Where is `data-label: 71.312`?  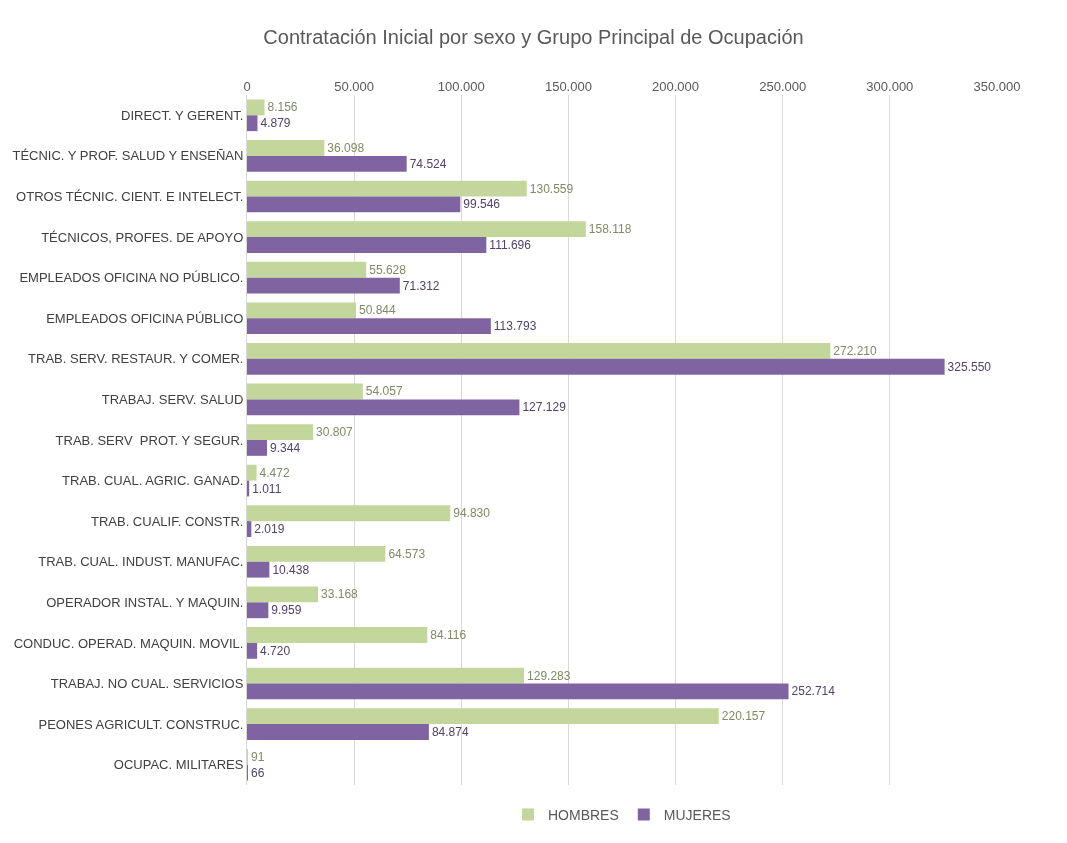
data-label: 71.312 is located at coordinates (421, 285).